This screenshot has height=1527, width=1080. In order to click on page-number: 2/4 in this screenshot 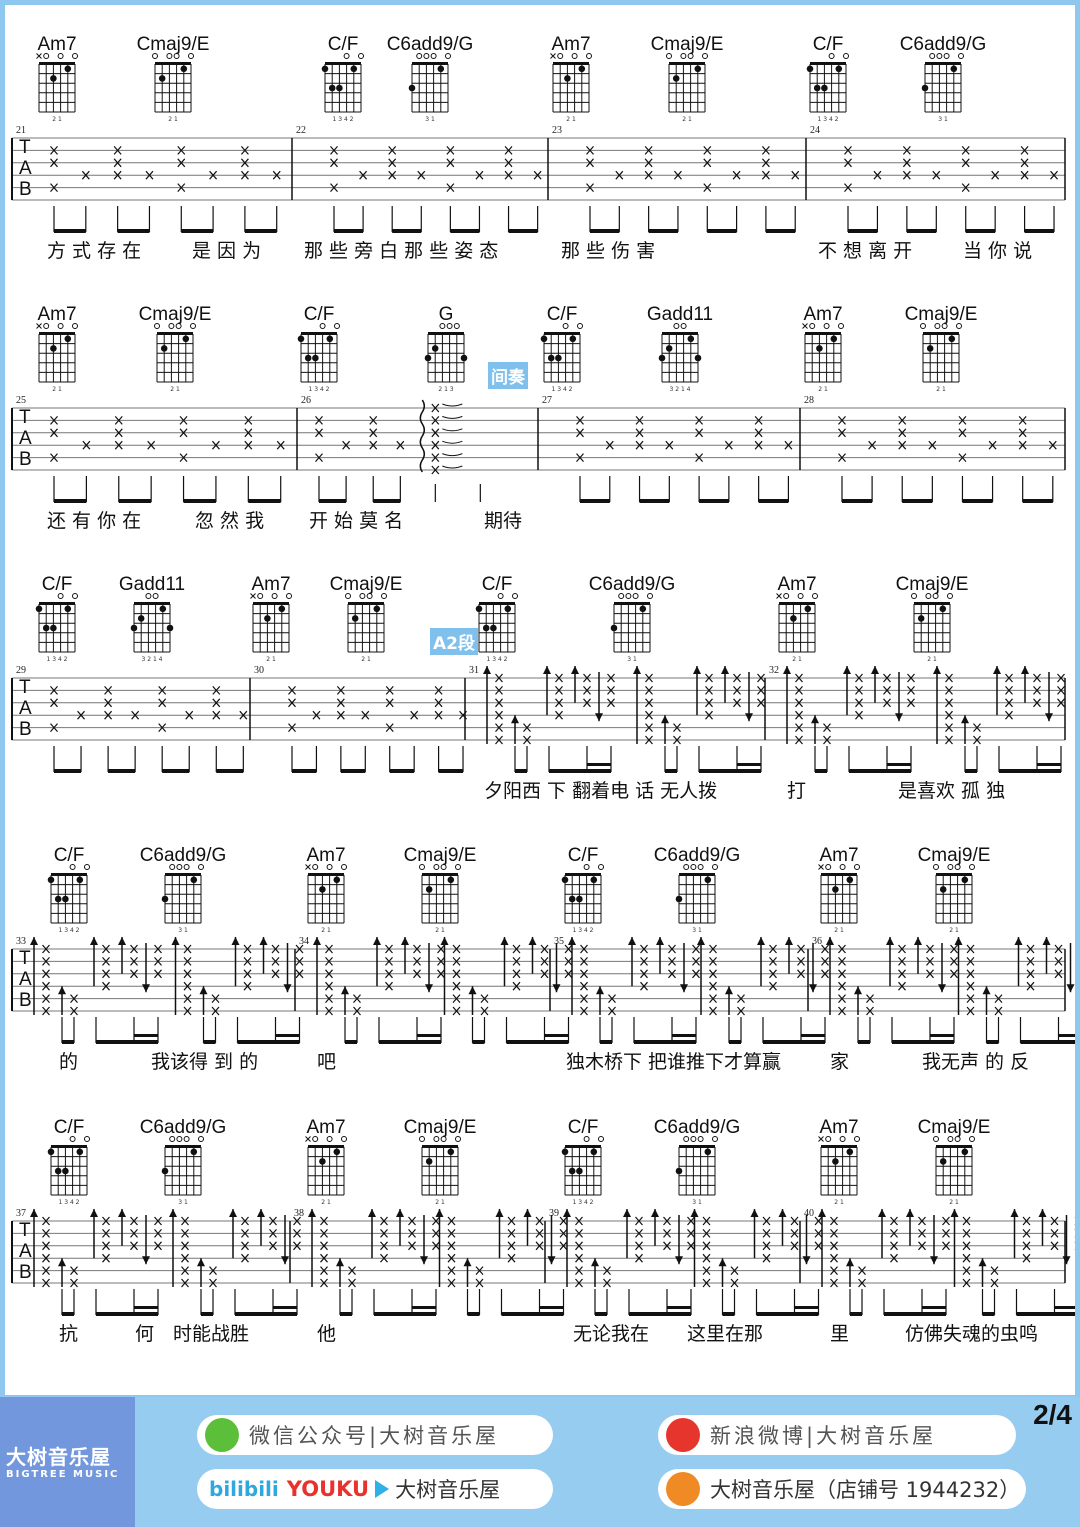, I will do `click(1052, 1414)`.